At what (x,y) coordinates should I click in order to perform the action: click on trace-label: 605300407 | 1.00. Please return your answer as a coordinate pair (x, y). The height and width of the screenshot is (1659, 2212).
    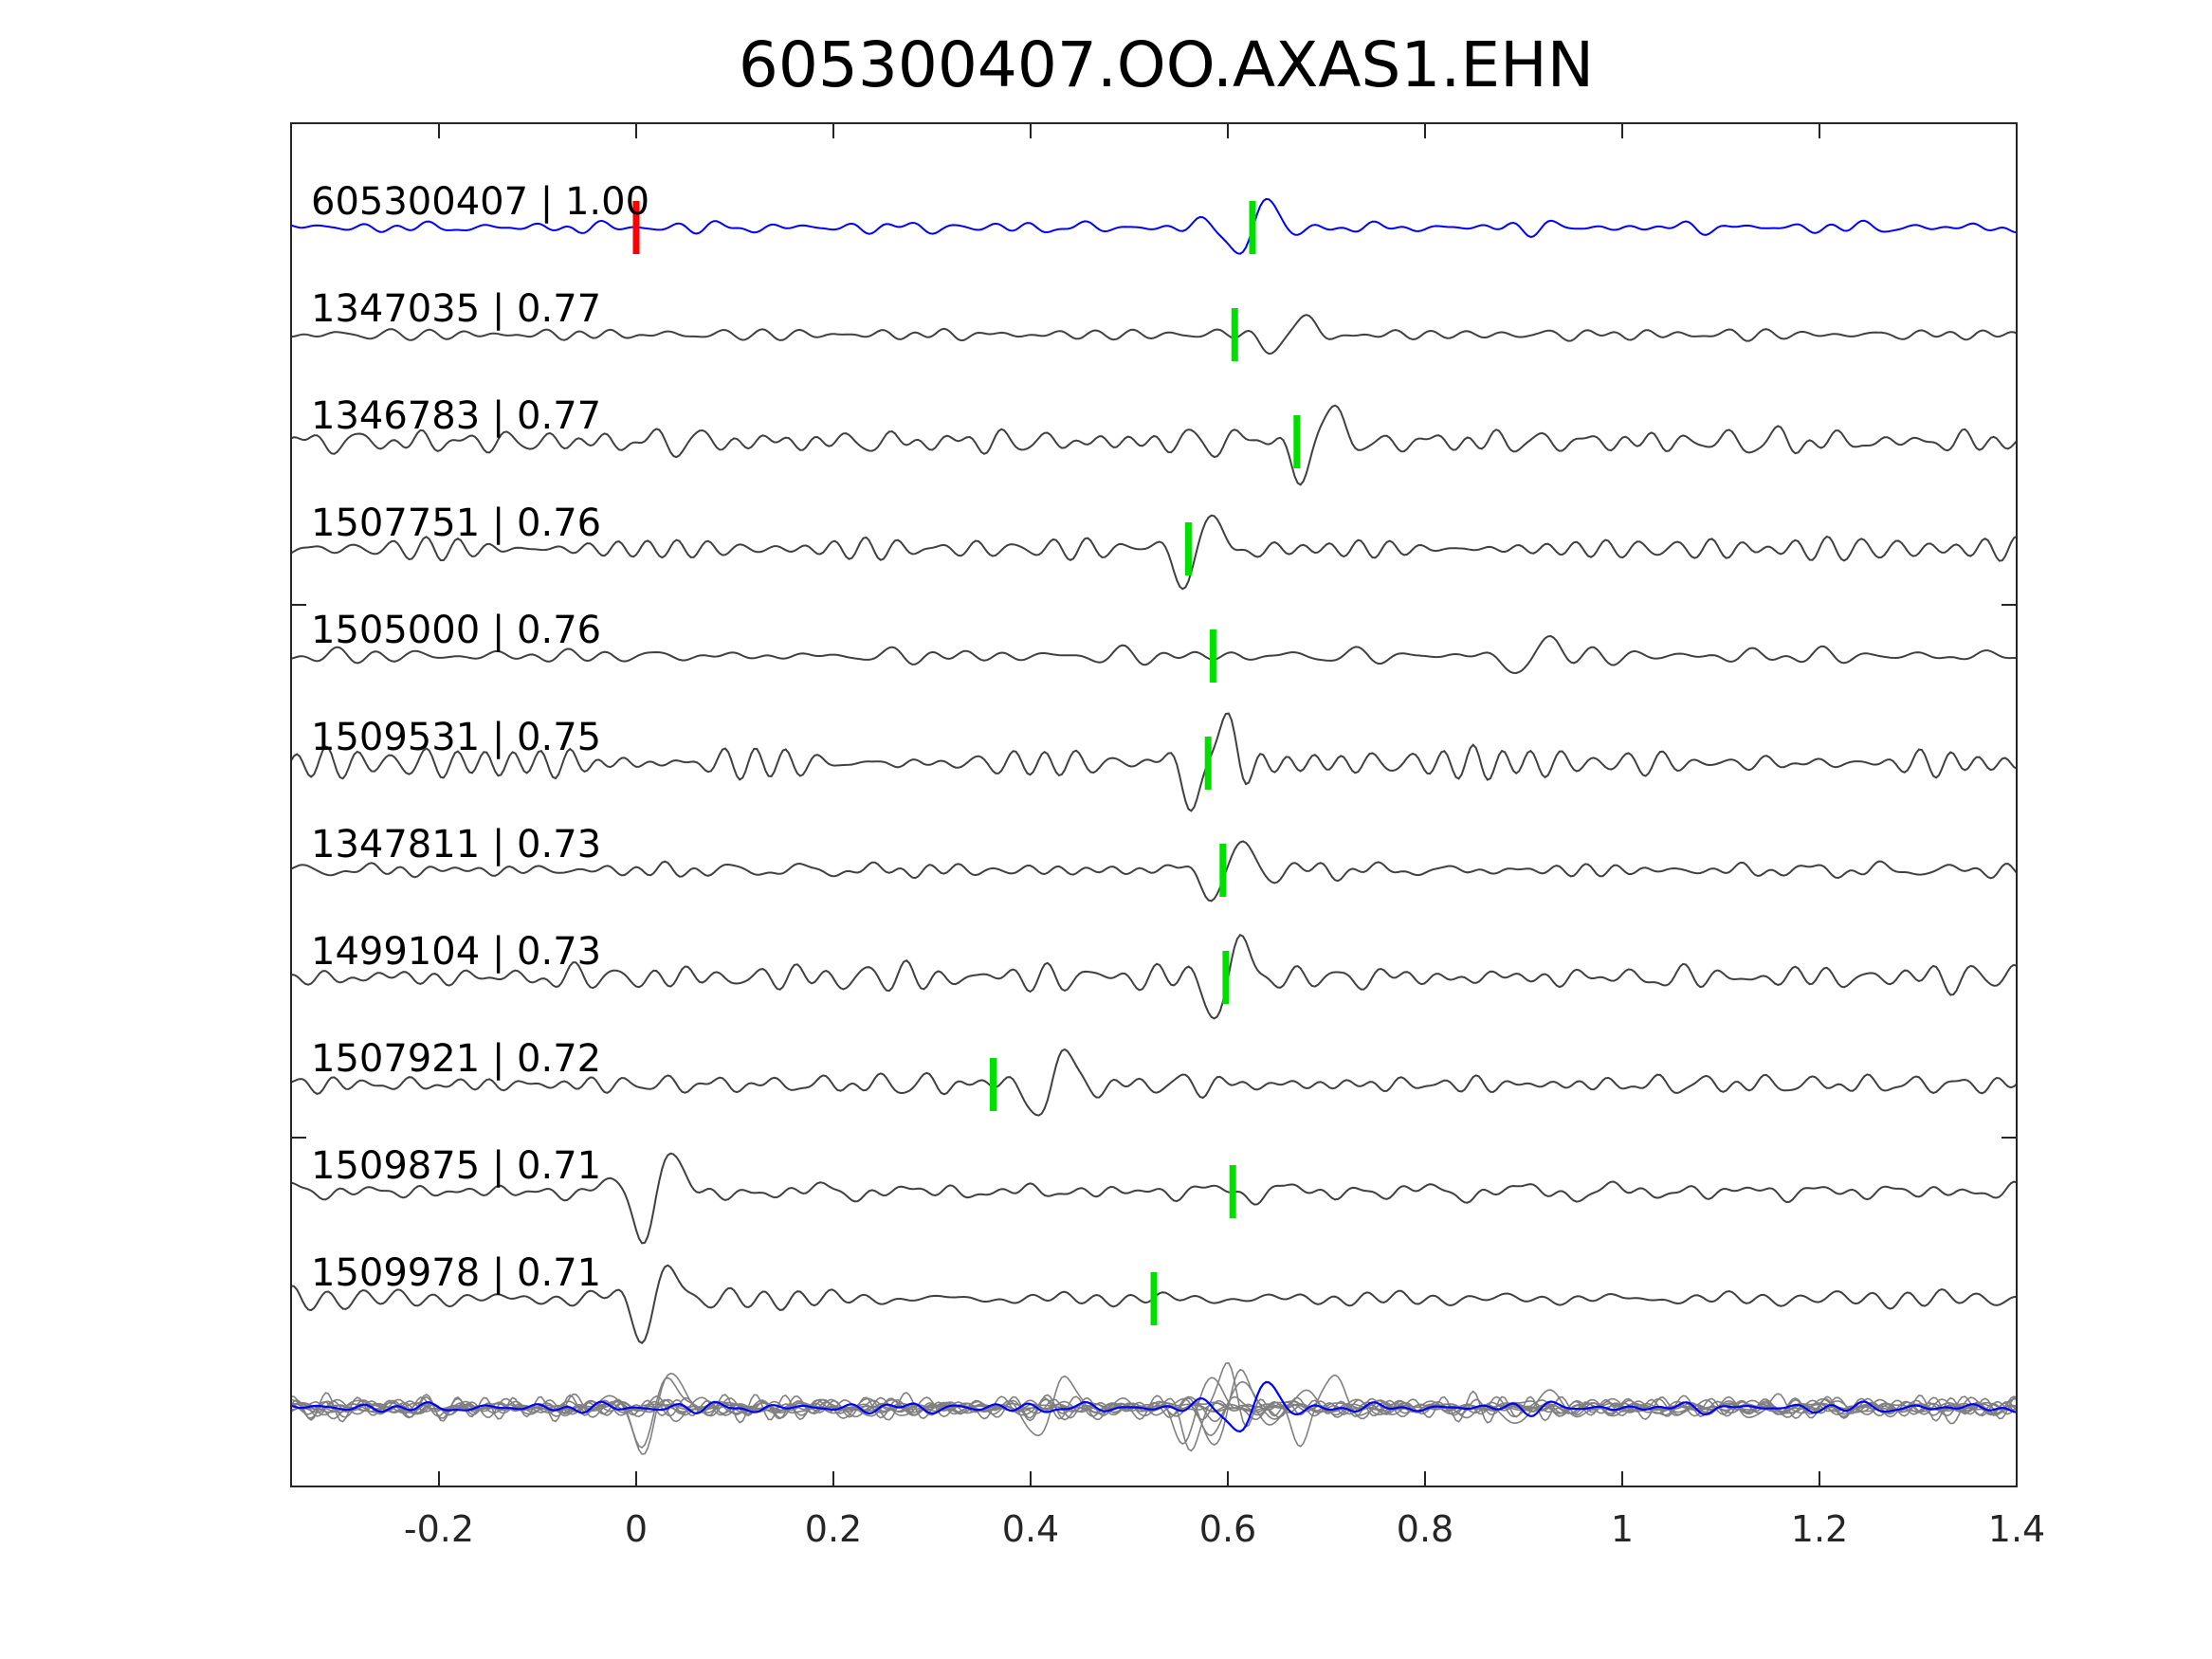
    Looking at the image, I should click on (480, 202).